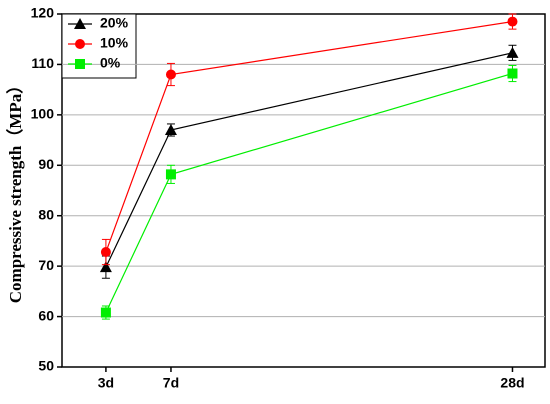 The height and width of the screenshot is (404, 550). Describe the element at coordinates (46, 265) in the screenshot. I see `y-tick-label: 70` at that location.